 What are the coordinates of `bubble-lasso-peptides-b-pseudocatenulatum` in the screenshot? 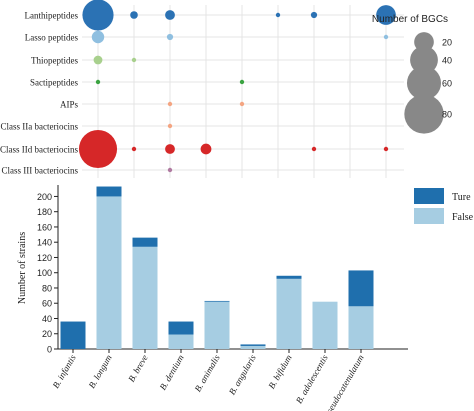 It's located at (386, 37).